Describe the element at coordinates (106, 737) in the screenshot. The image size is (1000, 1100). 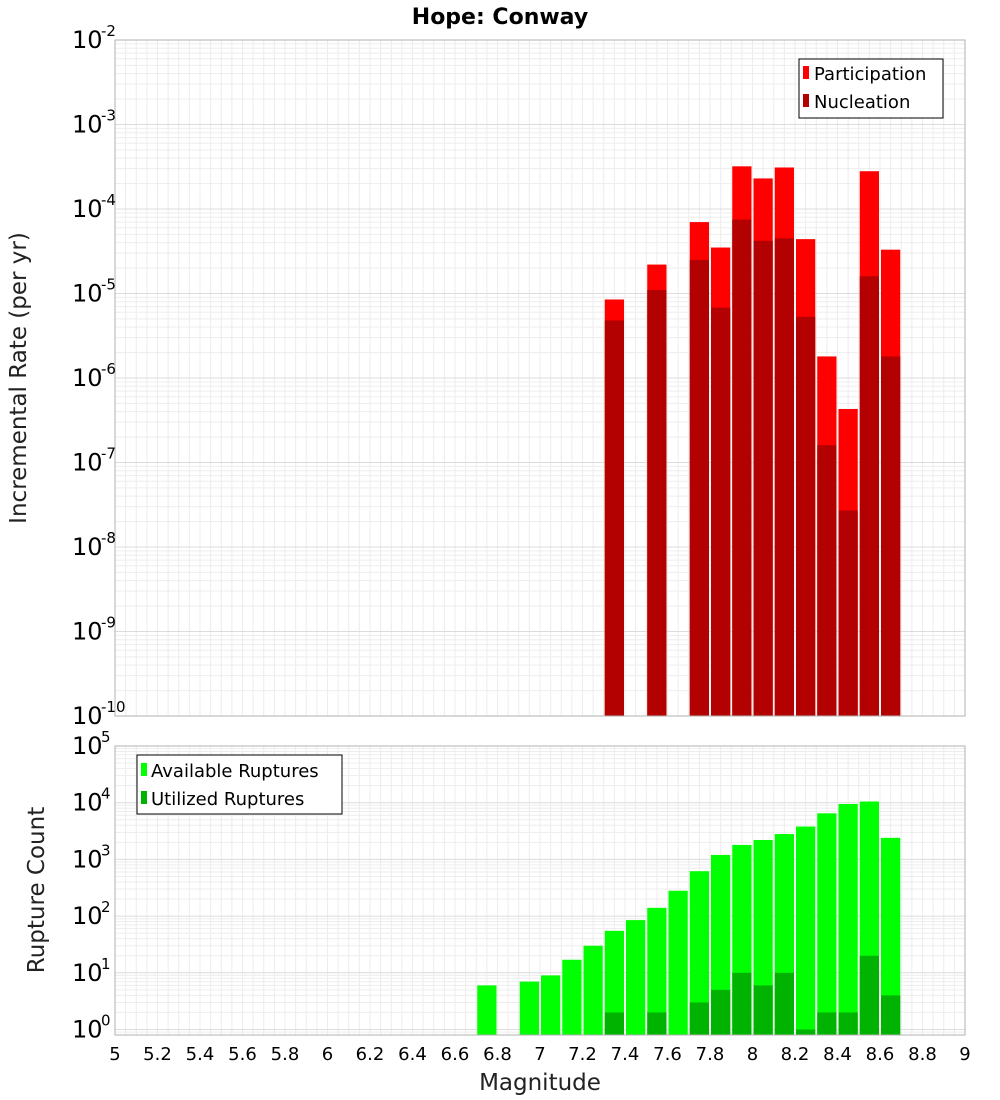
I see `y-tick-exponent: 5` at that location.